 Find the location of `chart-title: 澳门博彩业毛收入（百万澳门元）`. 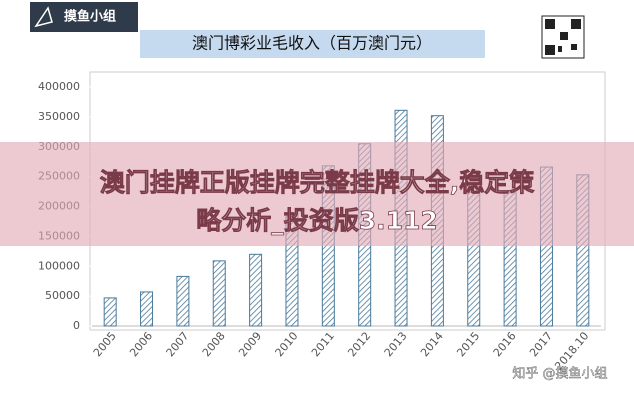

chart-title: 澳门博彩业毛收入（百万澳门元） is located at coordinates (312, 43).